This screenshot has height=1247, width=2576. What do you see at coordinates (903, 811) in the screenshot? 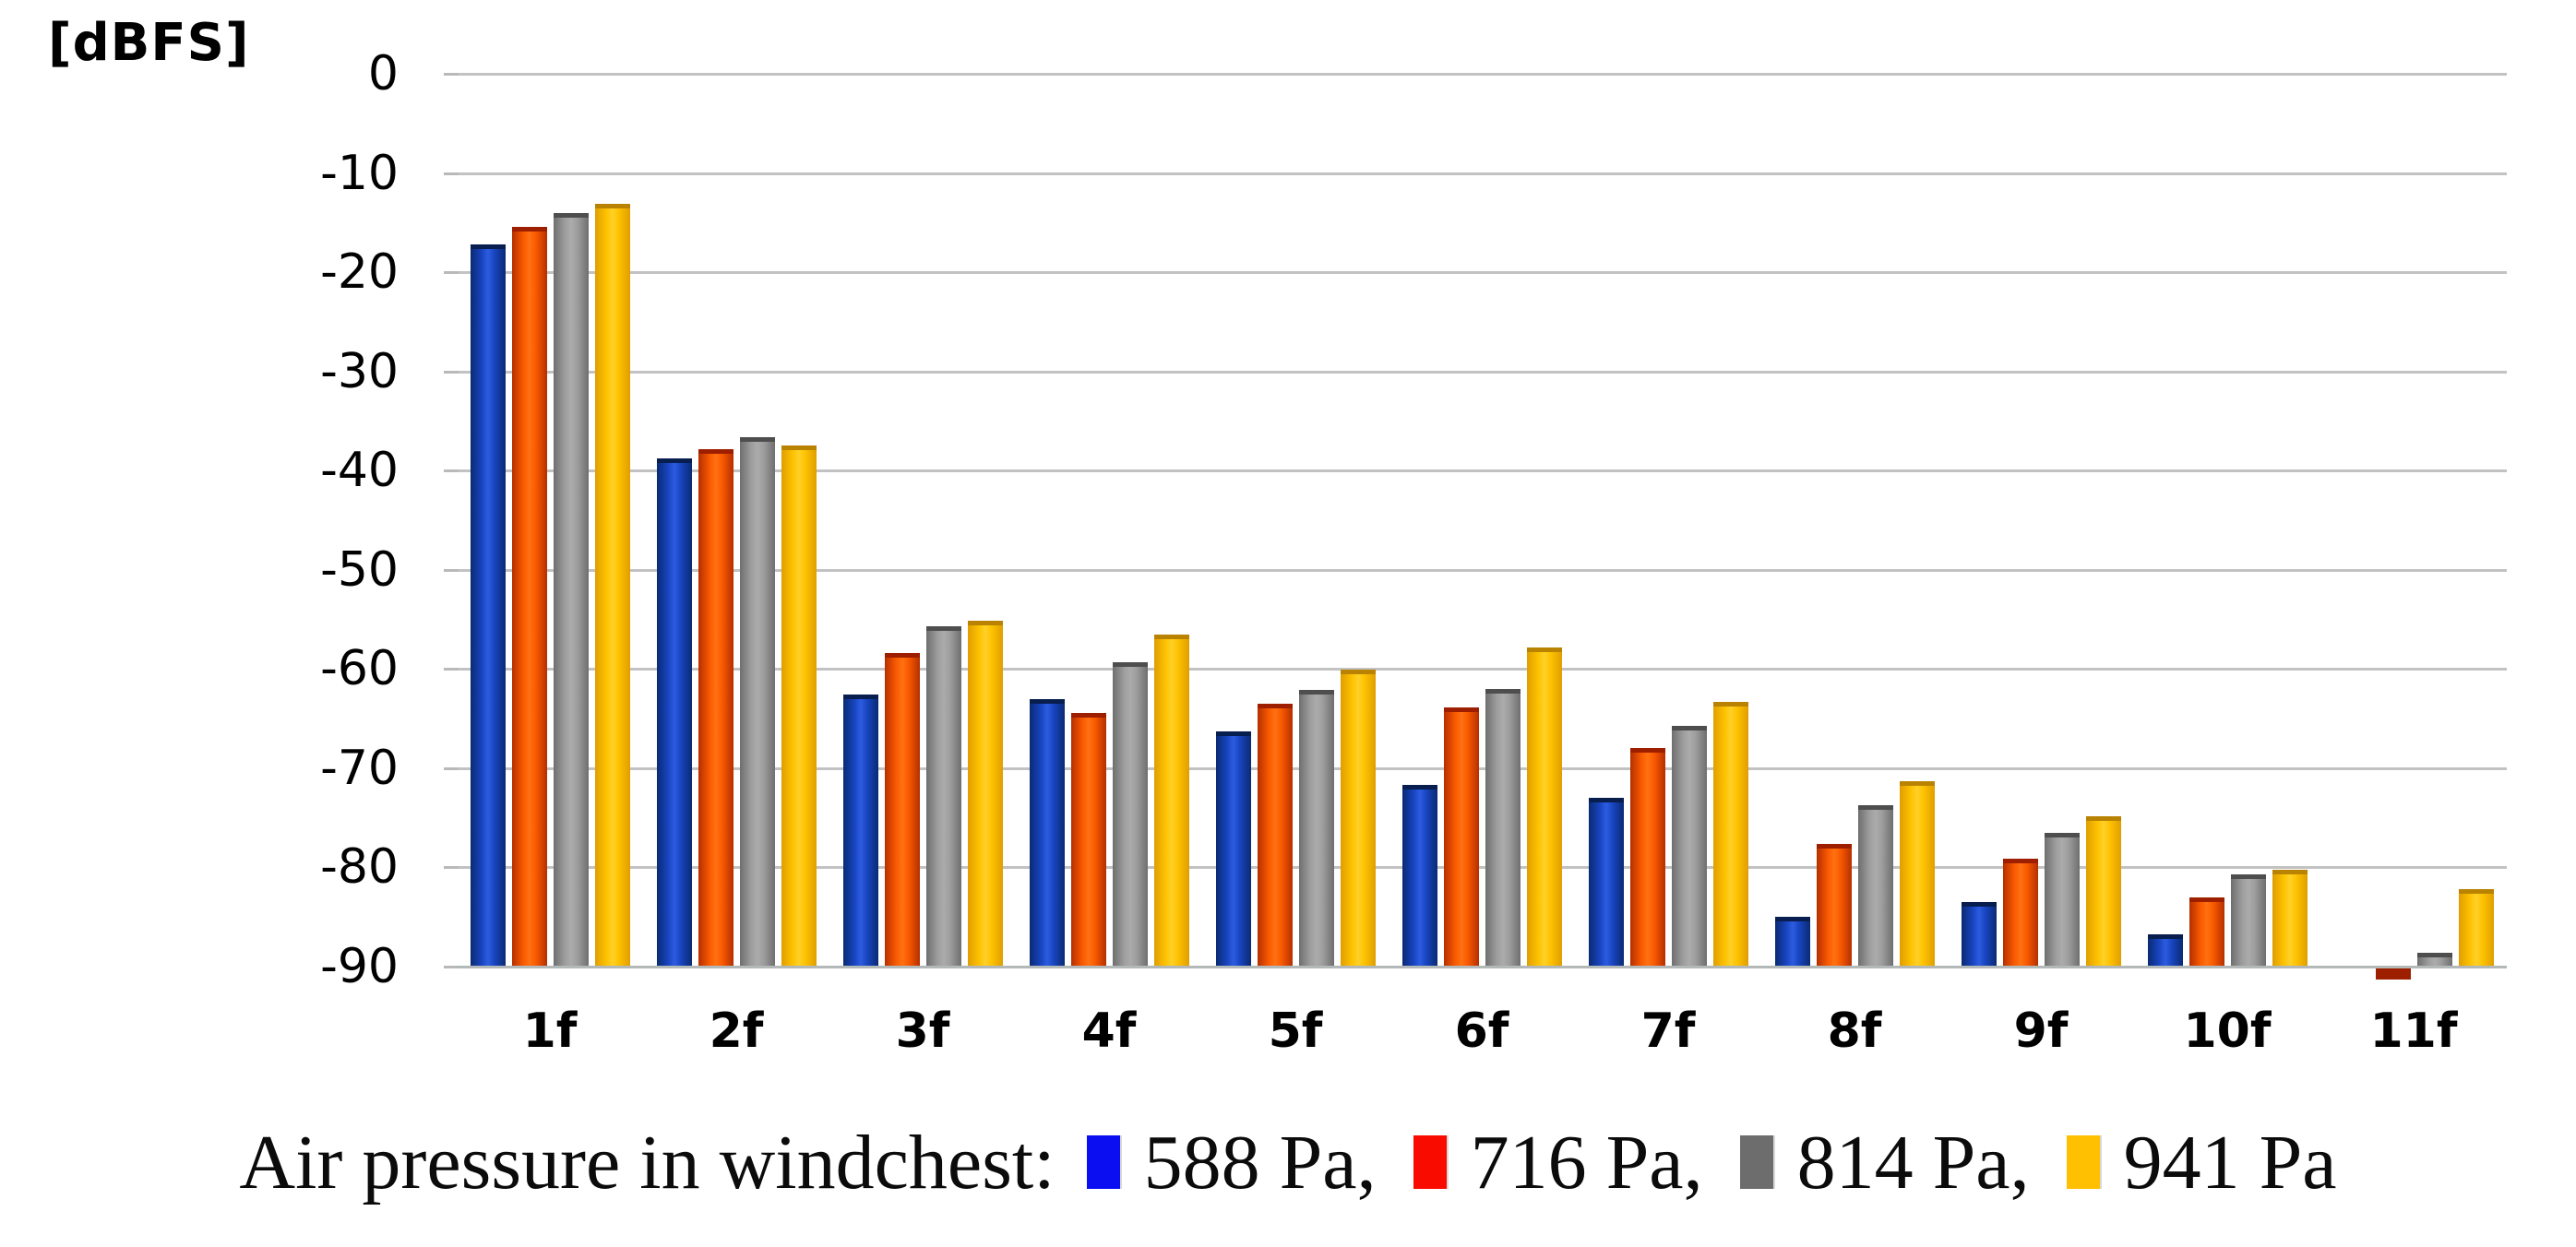
I see `bar-716-pa-3f` at bounding box center [903, 811].